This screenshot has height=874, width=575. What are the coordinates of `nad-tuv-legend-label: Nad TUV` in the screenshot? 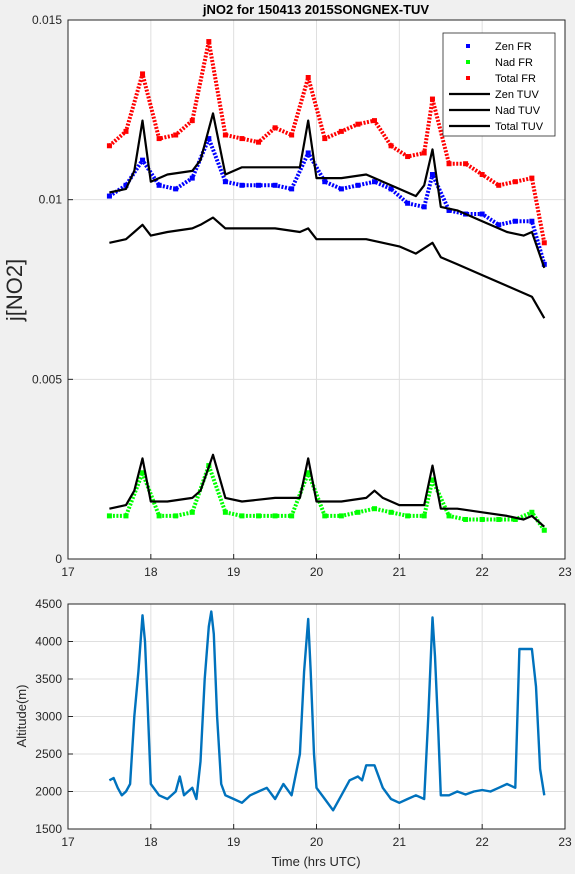 It's located at (518, 111).